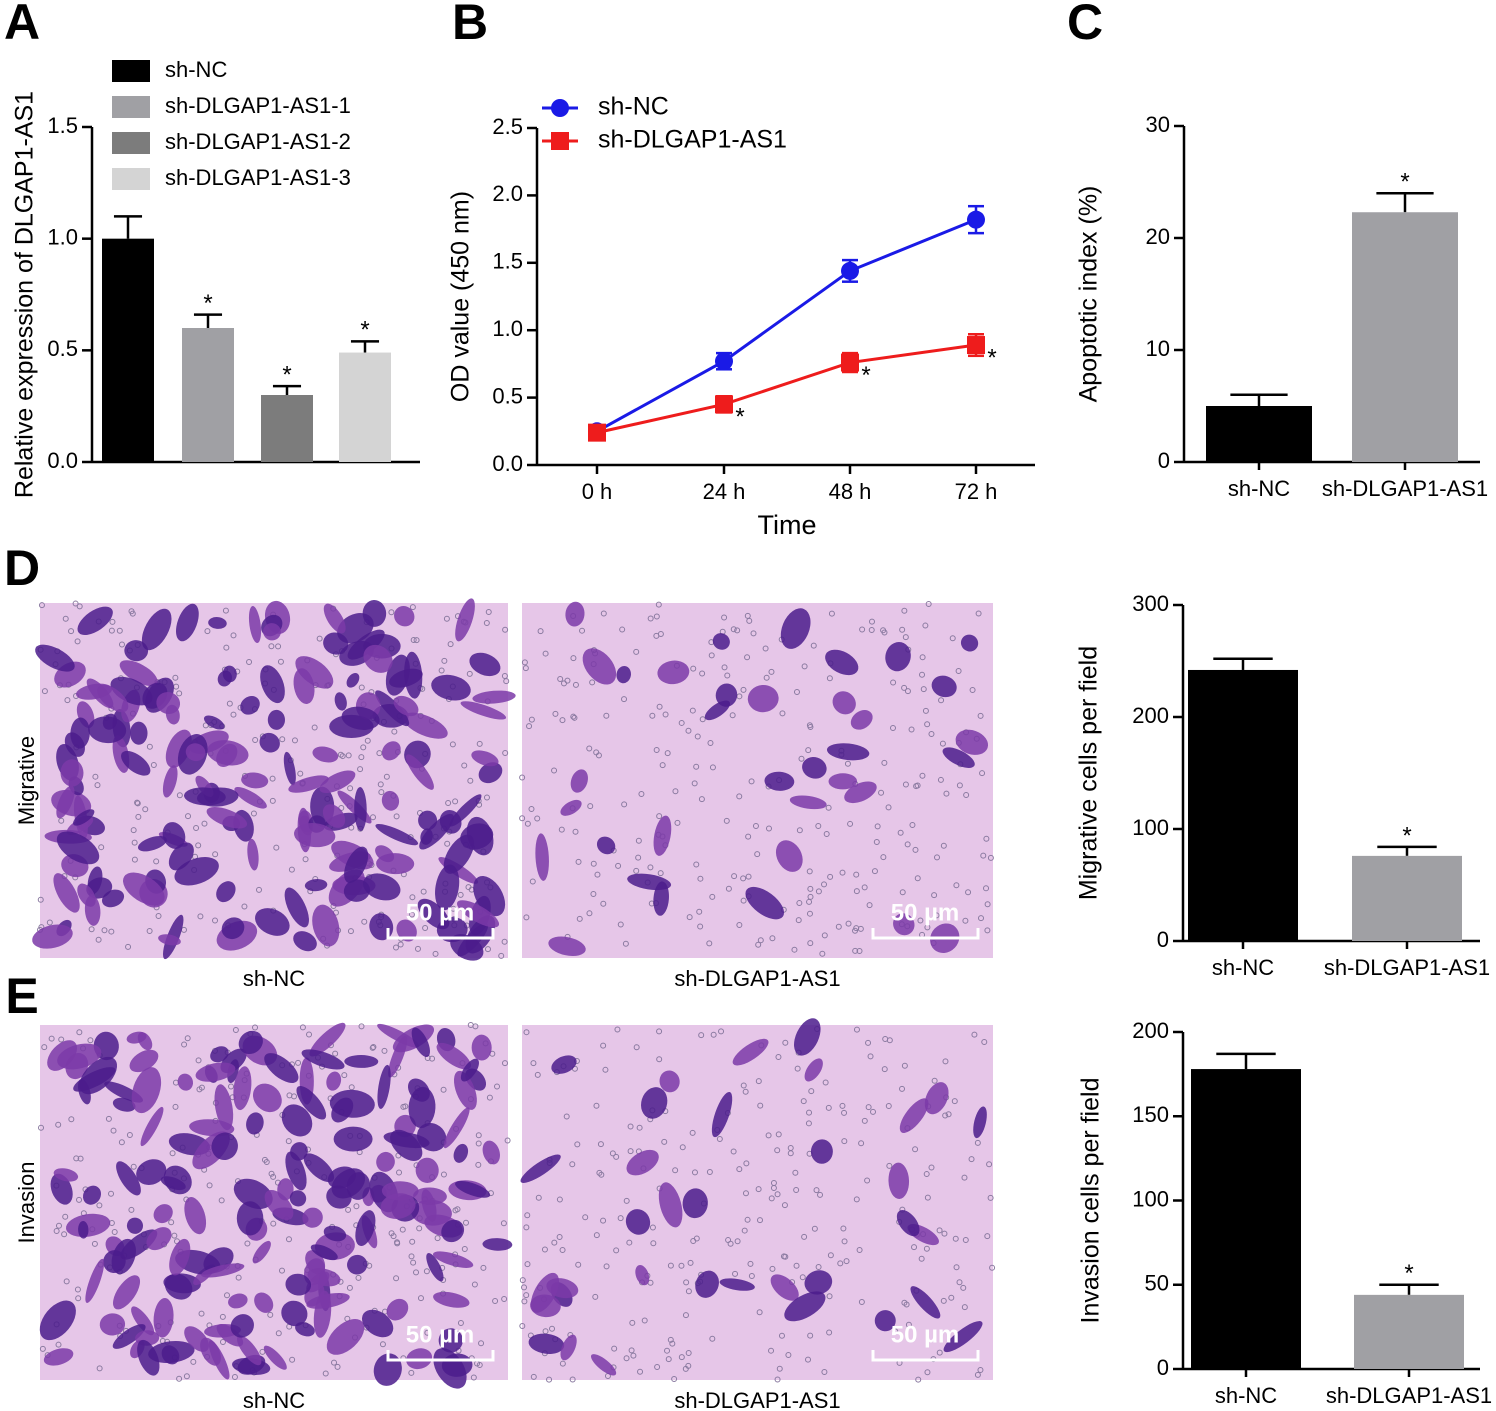  I want to click on legend-swatch, so click(131, 71).